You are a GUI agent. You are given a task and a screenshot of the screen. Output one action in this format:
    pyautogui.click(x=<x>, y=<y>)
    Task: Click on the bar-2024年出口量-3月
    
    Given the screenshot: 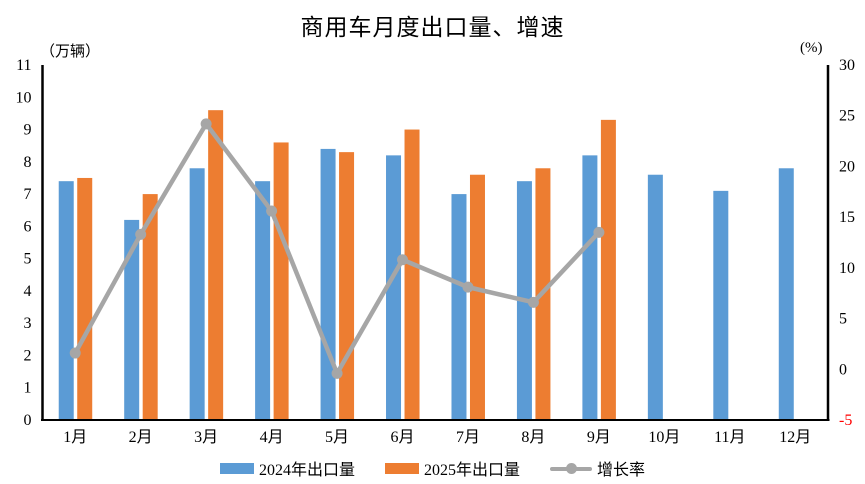 What is the action you would take?
    pyautogui.click(x=197, y=294)
    